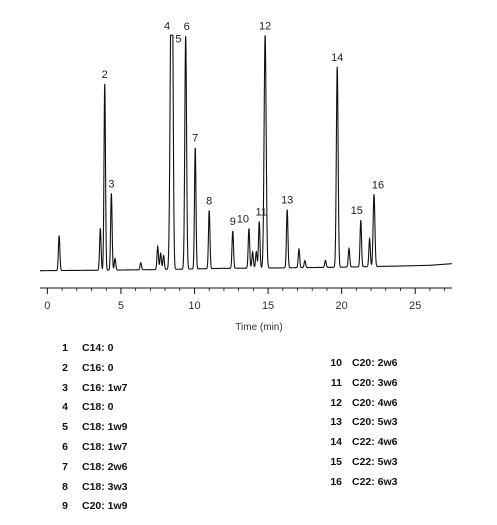  Describe the element at coordinates (336, 442) in the screenshot. I see `legend-number: 14` at that location.